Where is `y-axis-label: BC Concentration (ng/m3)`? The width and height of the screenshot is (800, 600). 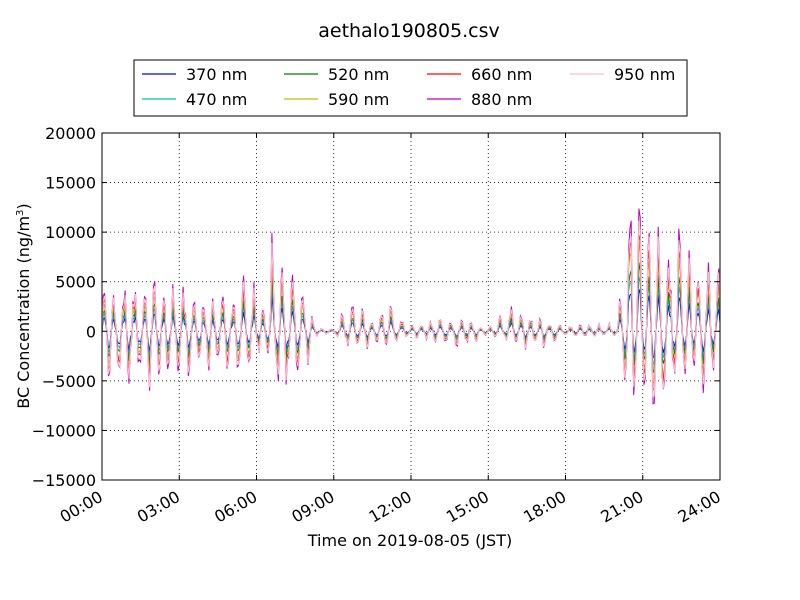 y-axis-label: BC Concentration (ng/m3) is located at coordinates (23, 305).